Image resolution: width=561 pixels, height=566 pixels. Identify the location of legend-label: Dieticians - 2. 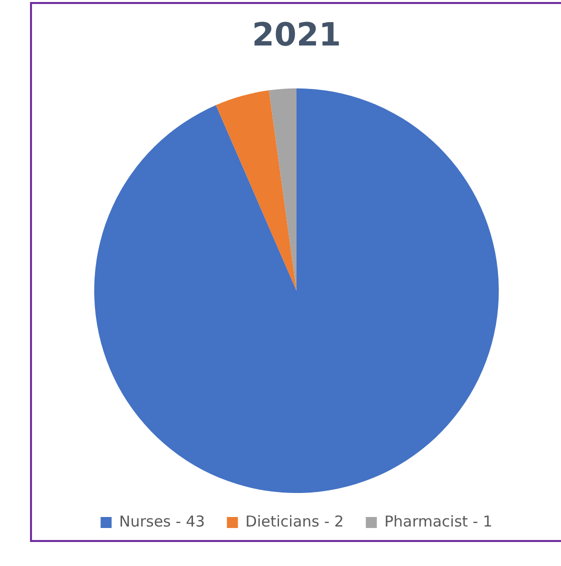
(294, 521).